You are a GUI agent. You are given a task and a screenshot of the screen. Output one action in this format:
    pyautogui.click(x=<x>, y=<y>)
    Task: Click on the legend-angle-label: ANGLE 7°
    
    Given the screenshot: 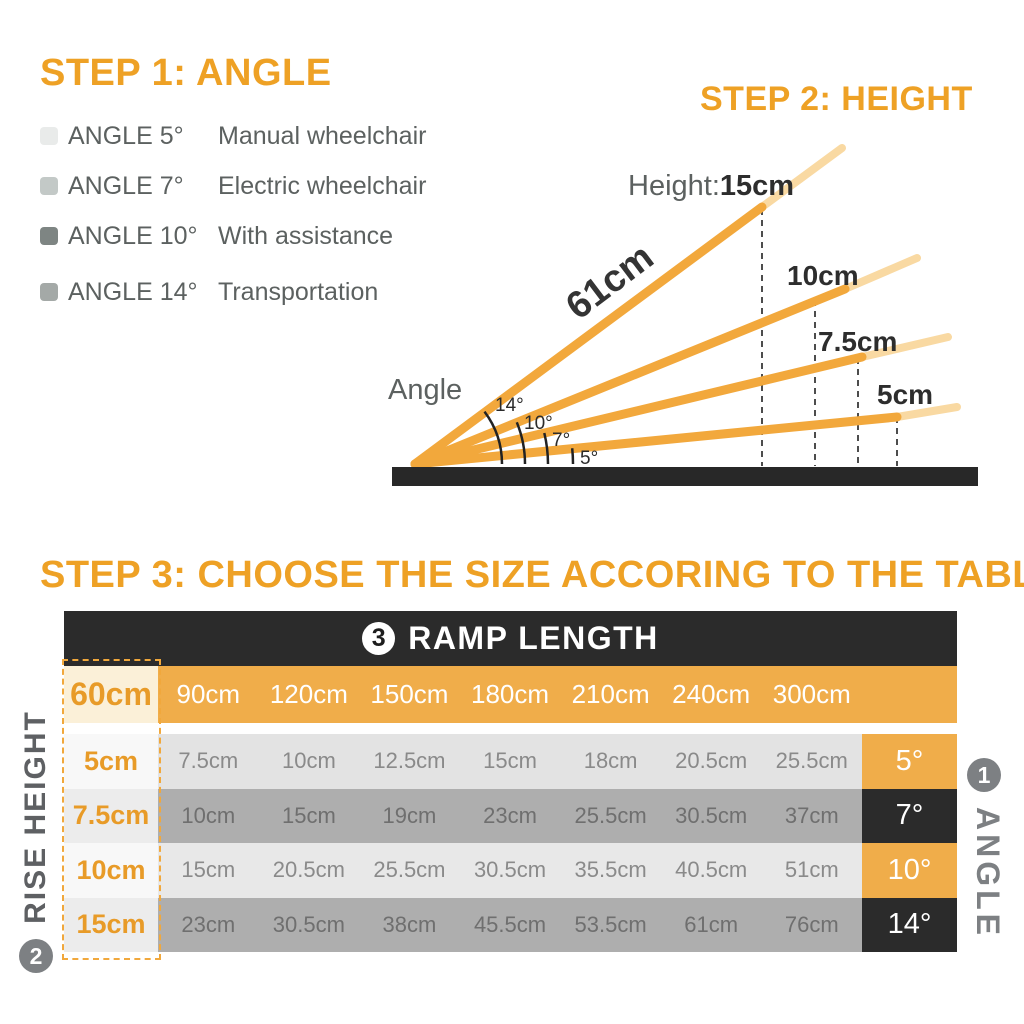 What is the action you would take?
    pyautogui.click(x=126, y=185)
    